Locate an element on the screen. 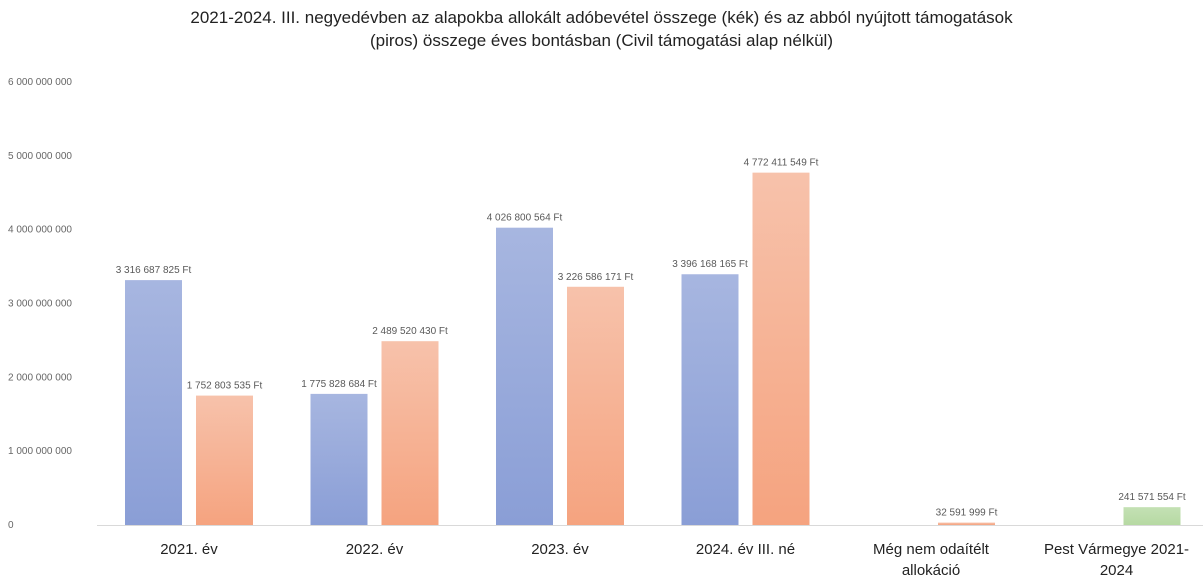  y-tick-label: 1 000 000 000 is located at coordinates (40, 451).